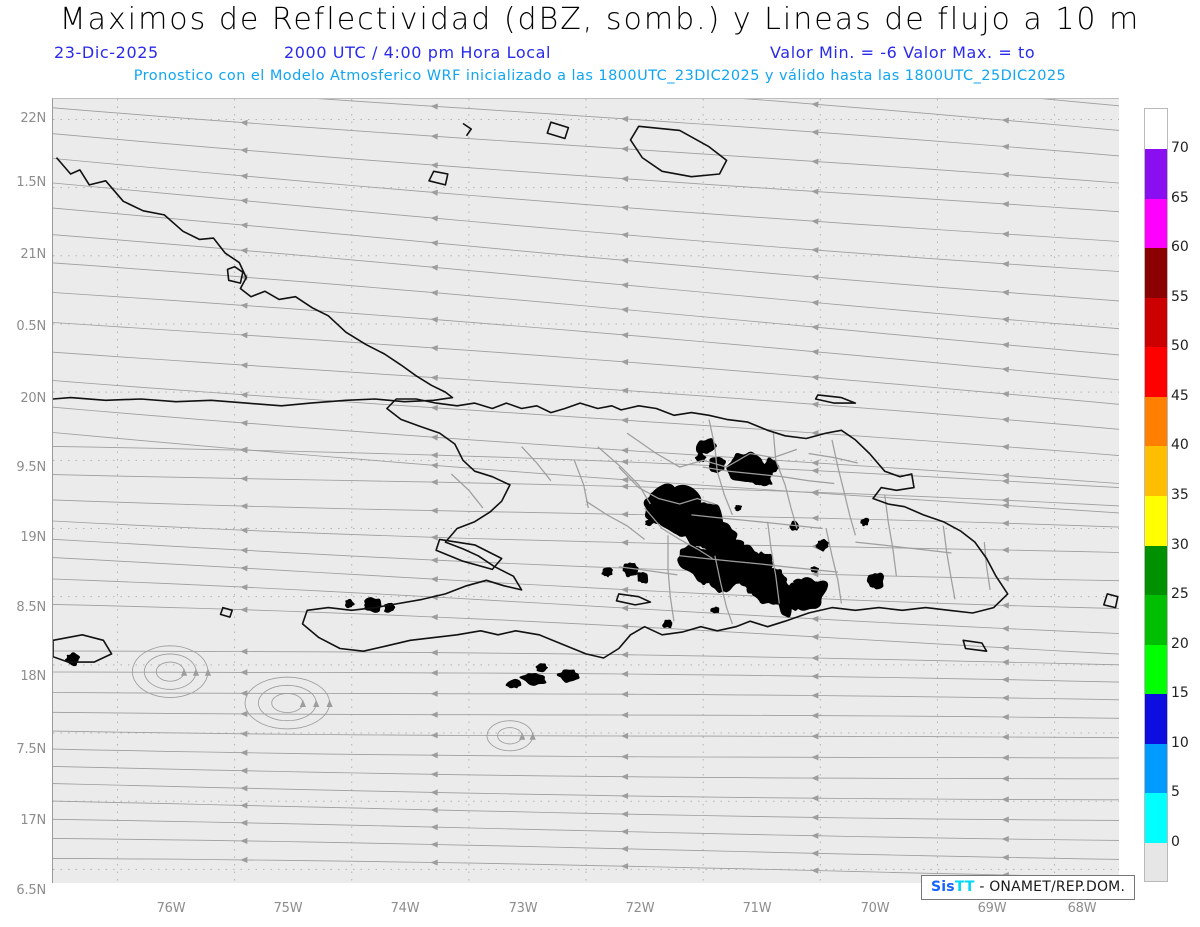  I want to click on colorbar-tick-label: 40, so click(1180, 445).